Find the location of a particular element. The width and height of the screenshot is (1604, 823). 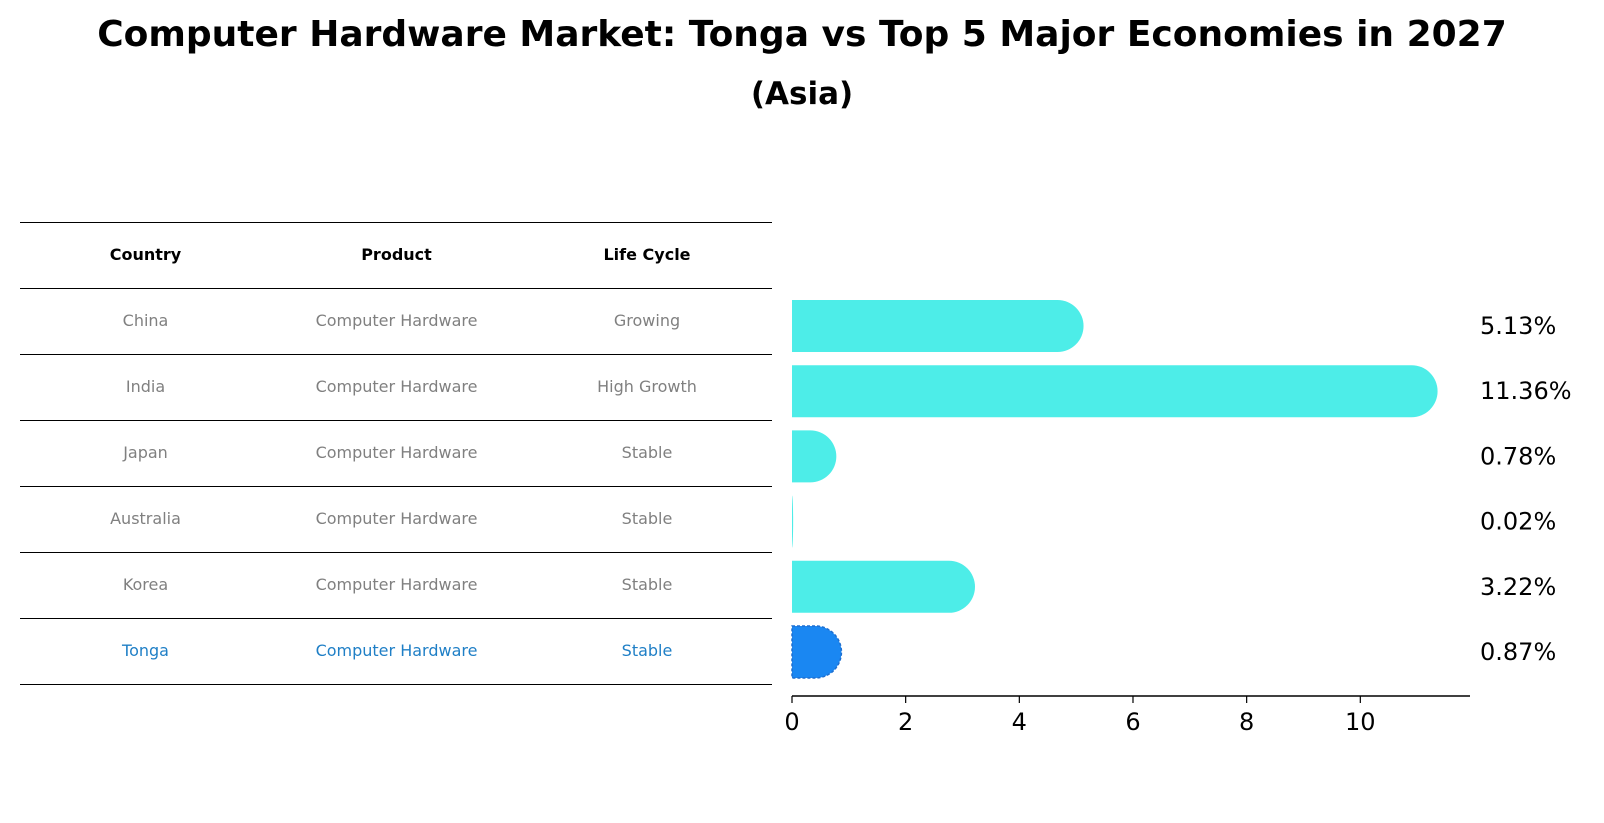

chart-subtitle: (Asia) is located at coordinates (802, 94).